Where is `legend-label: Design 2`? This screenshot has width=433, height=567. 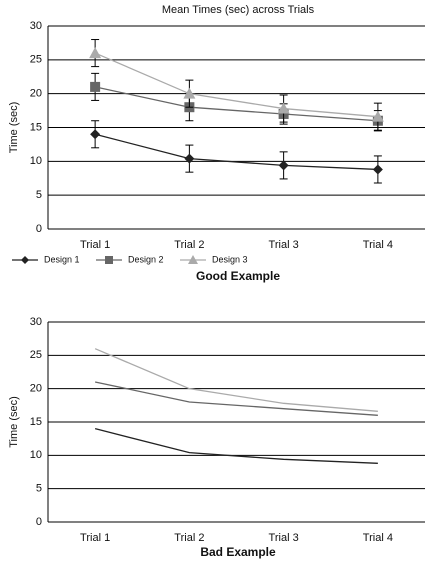 legend-label: Design 2 is located at coordinates (146, 259).